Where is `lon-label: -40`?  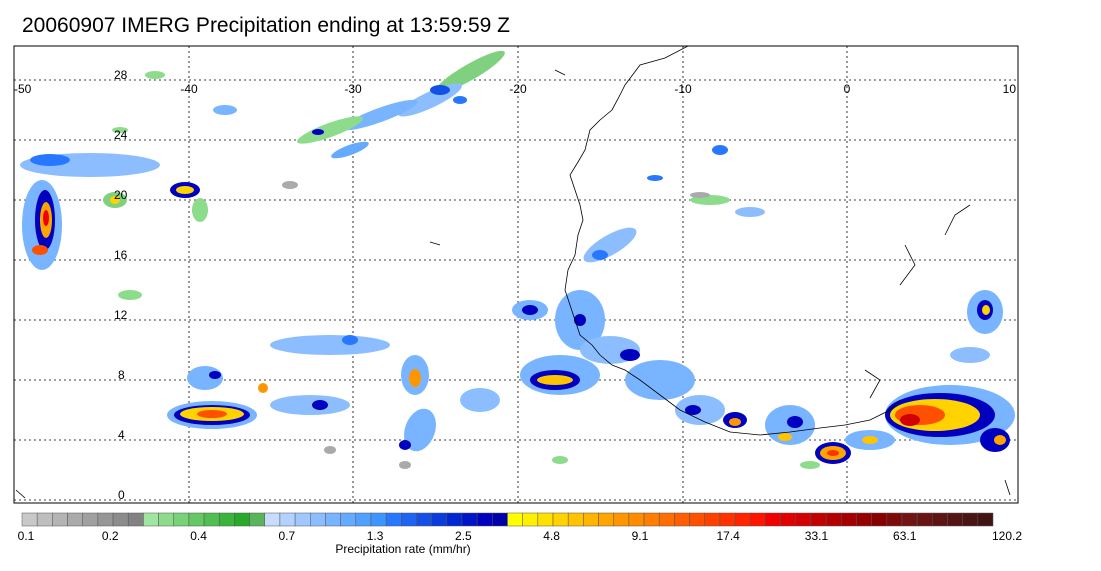 lon-label: -40 is located at coordinates (189, 89).